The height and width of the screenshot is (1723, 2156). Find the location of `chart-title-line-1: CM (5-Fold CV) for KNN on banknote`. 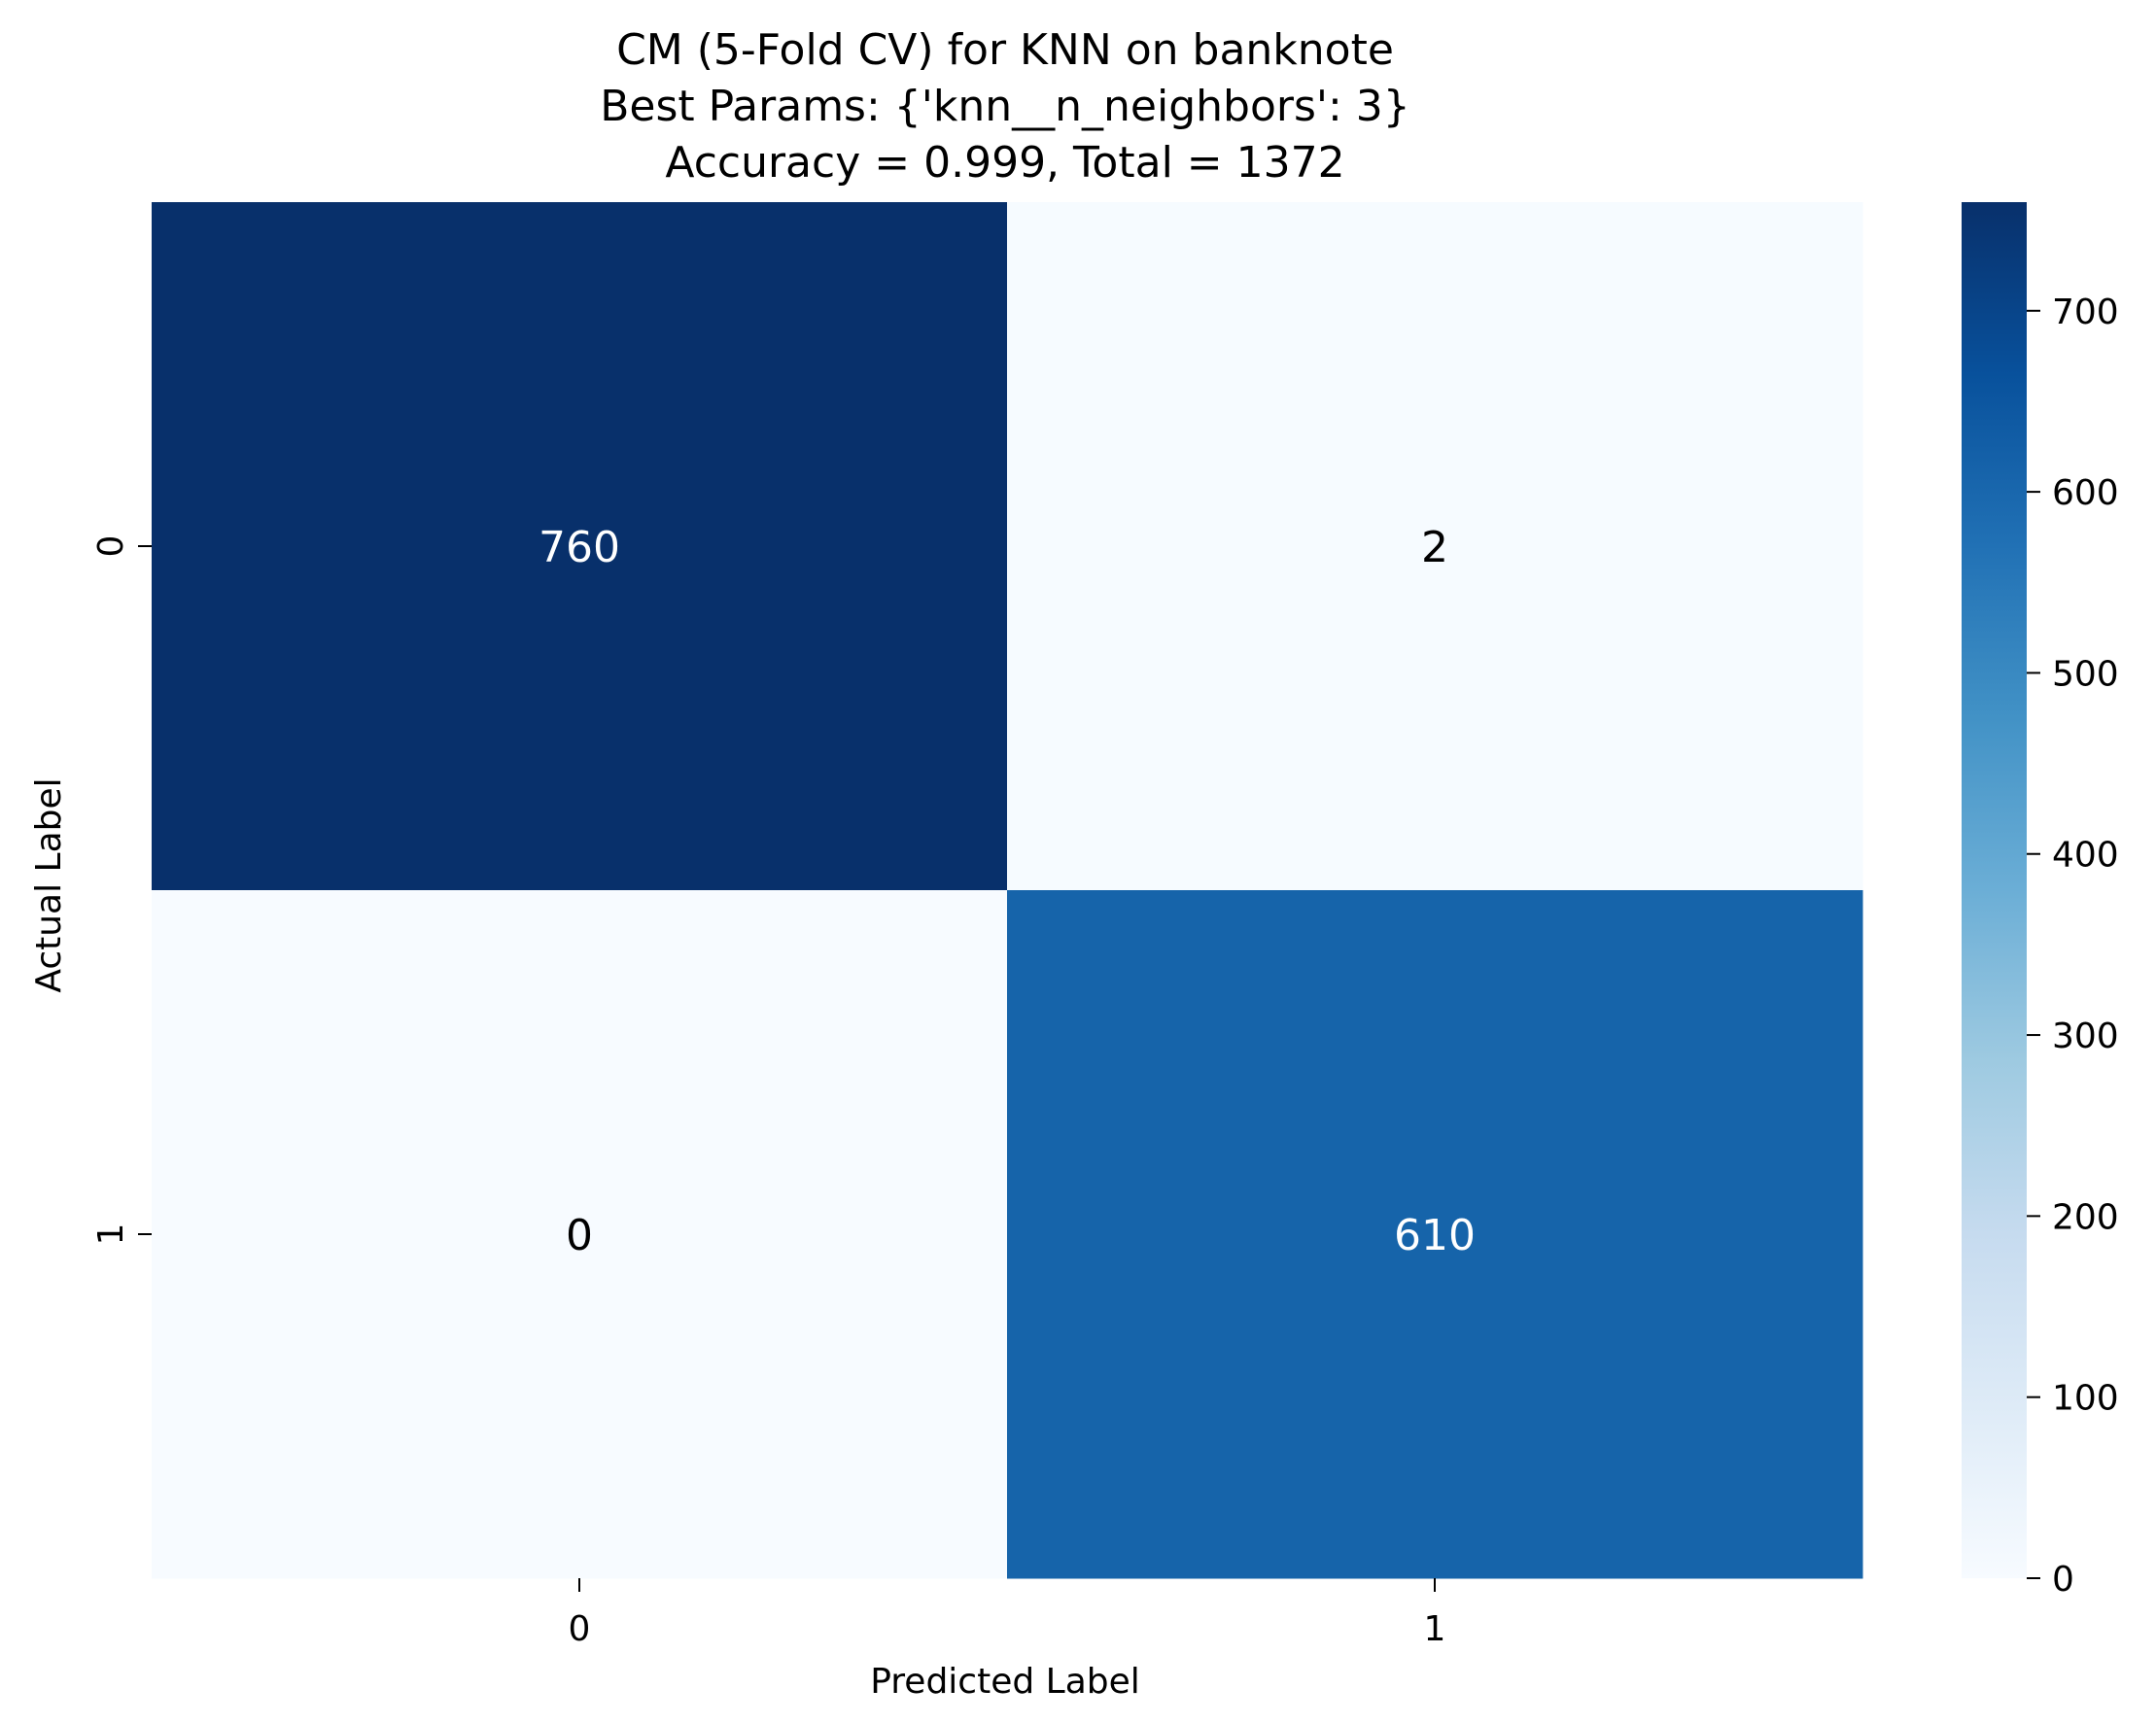

chart-title-line-1: CM (5-Fold CV) for KNN on banknote is located at coordinates (1005, 50).